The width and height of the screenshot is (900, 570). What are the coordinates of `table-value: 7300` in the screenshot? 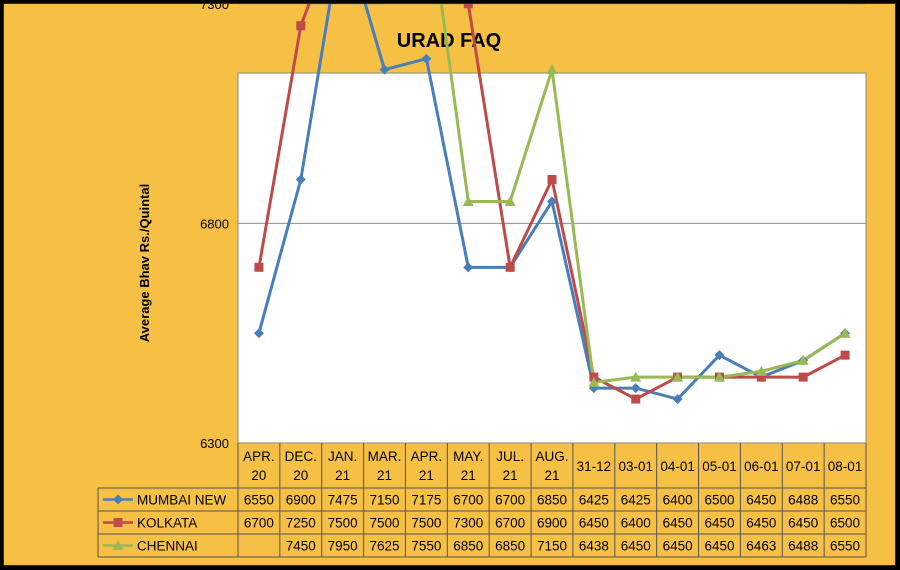 It's located at (468, 523).